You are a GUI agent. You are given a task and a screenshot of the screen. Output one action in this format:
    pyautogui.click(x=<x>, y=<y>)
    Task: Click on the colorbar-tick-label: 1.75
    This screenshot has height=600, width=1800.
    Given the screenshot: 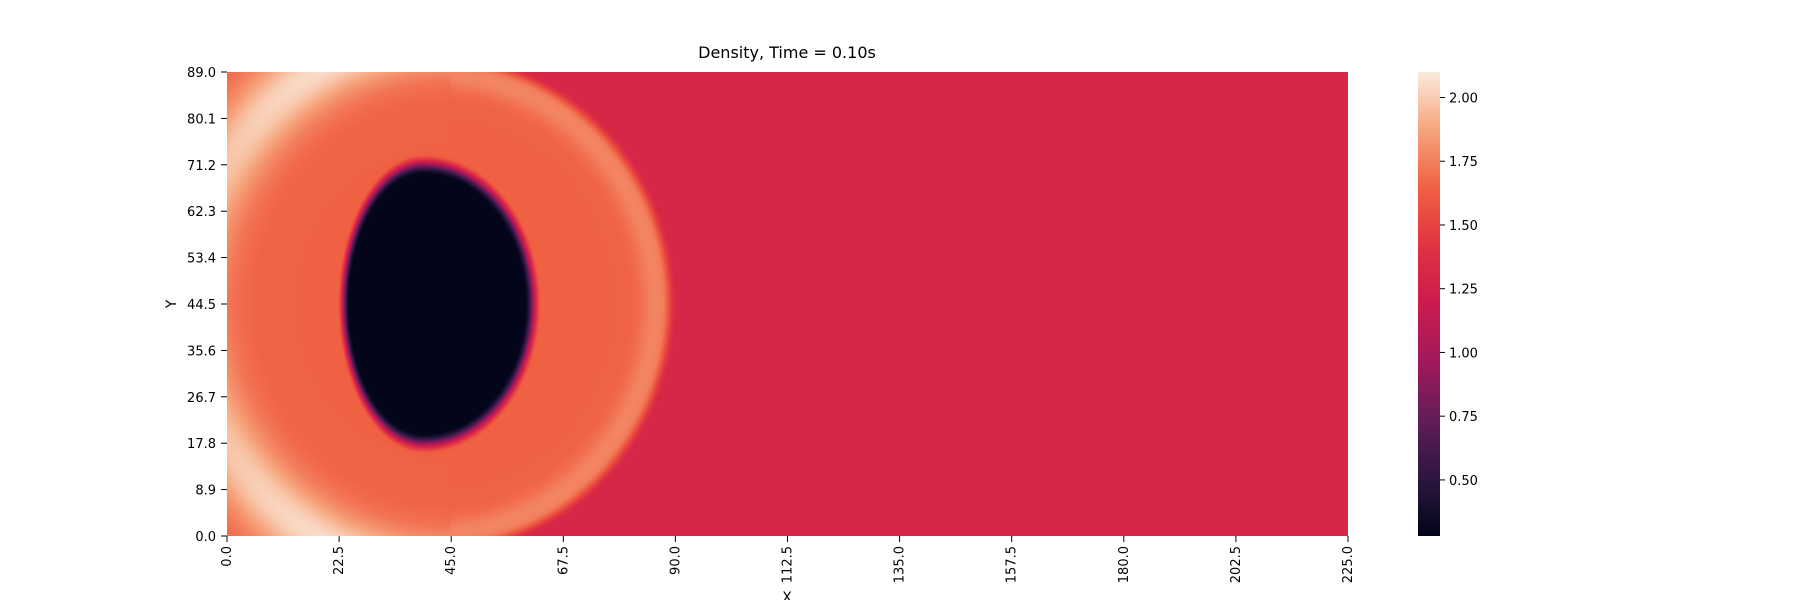 What is the action you would take?
    pyautogui.click(x=1463, y=162)
    